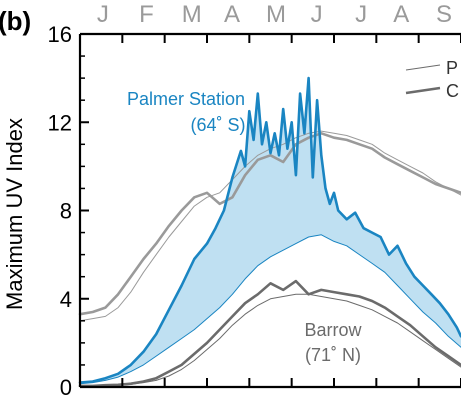  I want to click on barrow-latitude: (71˚ N), so click(333, 355).